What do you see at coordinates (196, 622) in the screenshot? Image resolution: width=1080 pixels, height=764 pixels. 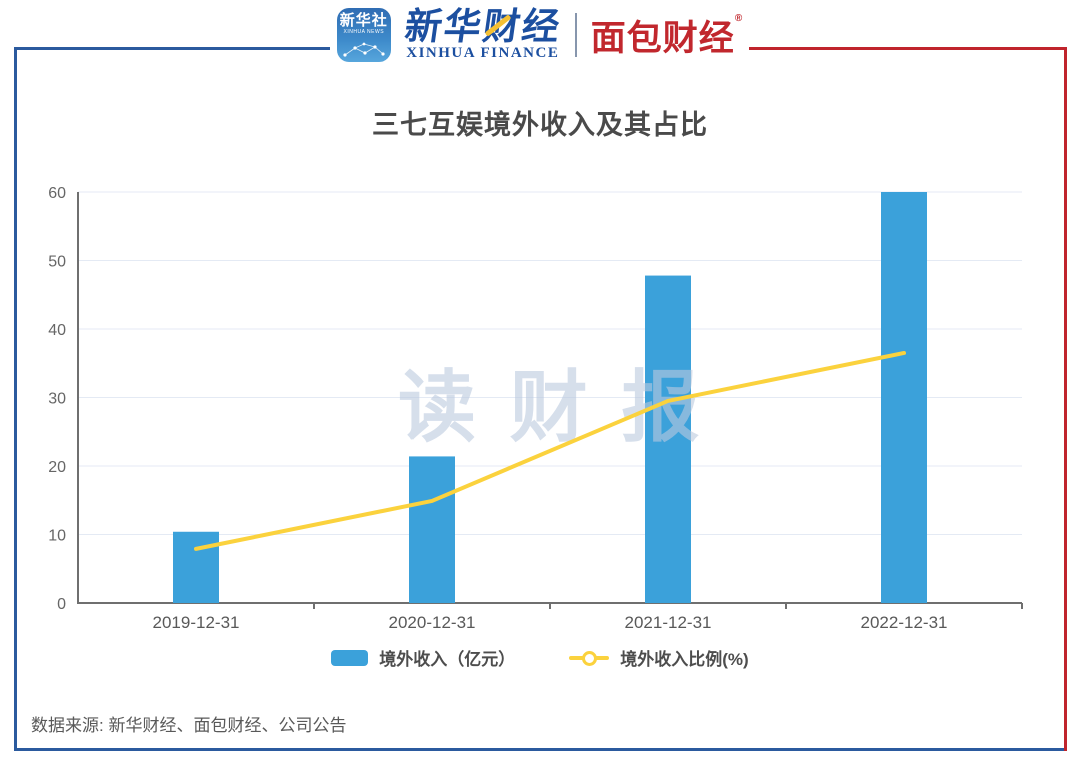 I see `x-tick-label: 2019-12-31` at bounding box center [196, 622].